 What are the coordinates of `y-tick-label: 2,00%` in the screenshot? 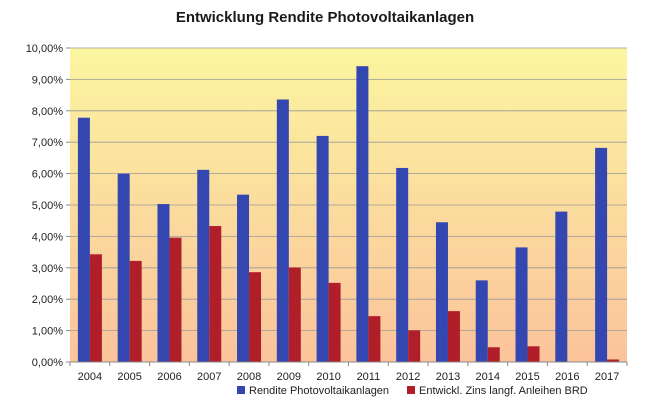 It's located at (47, 300).